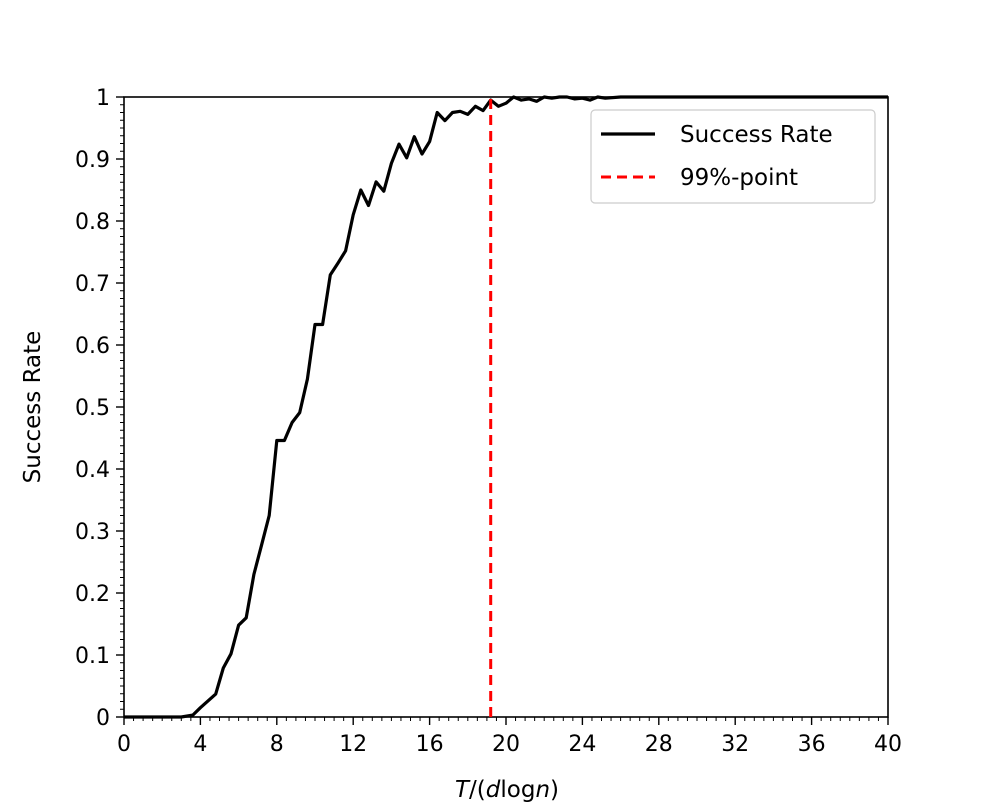  What do you see at coordinates (812, 744) in the screenshot?
I see `x-tick-label: 36` at bounding box center [812, 744].